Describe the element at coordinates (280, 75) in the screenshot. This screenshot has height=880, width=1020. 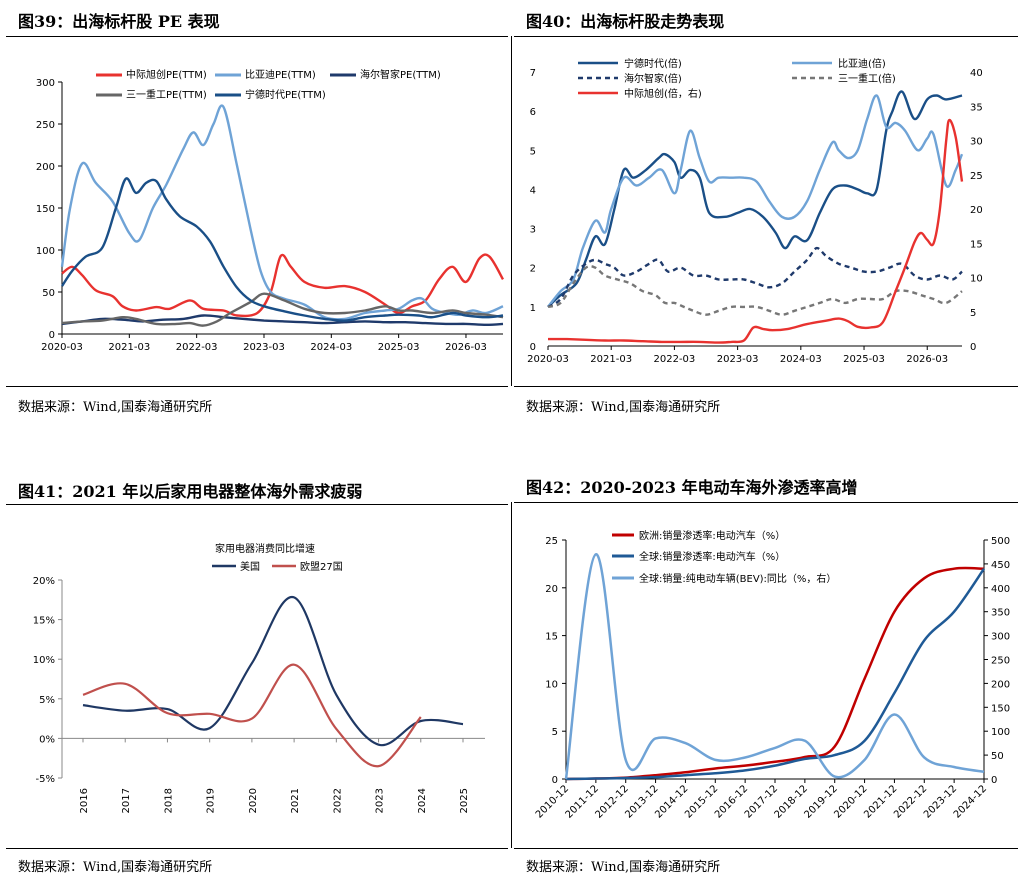
I see `legend-label: 比亚迪PE(TTM)` at that location.